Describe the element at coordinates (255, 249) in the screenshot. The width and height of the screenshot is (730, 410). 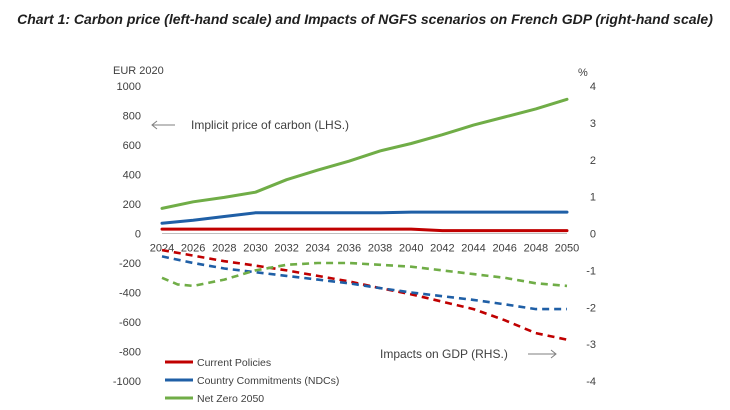
I see `x-tick-label: 2030` at that location.